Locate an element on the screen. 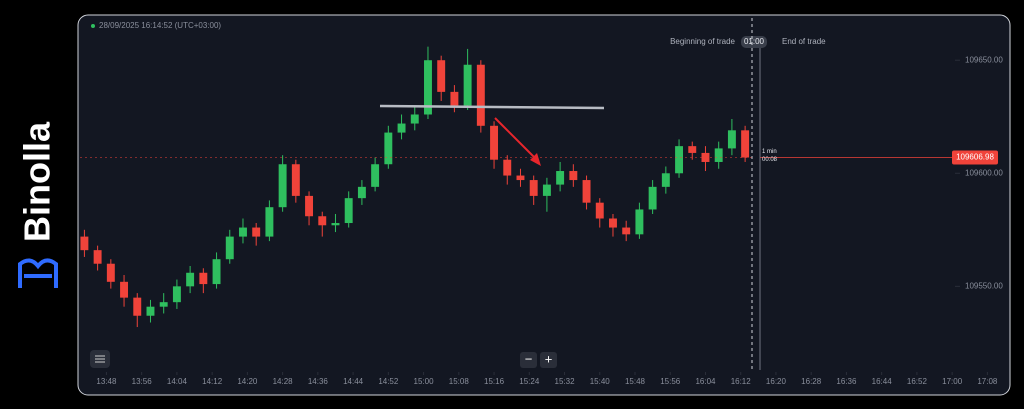  x-tick-label: 13:48 is located at coordinates (106, 381).